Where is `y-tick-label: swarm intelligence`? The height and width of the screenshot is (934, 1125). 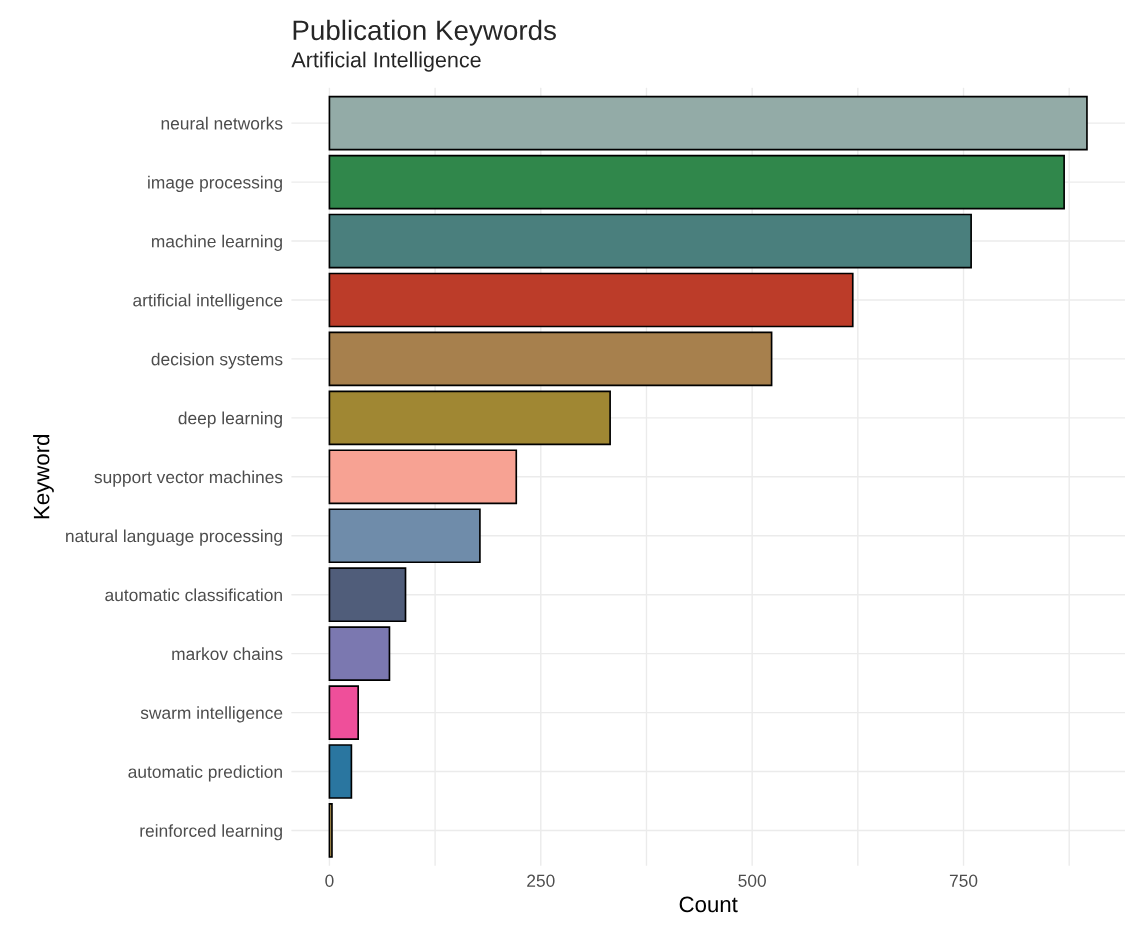
y-tick-label: swarm intelligence is located at coordinates (211, 714).